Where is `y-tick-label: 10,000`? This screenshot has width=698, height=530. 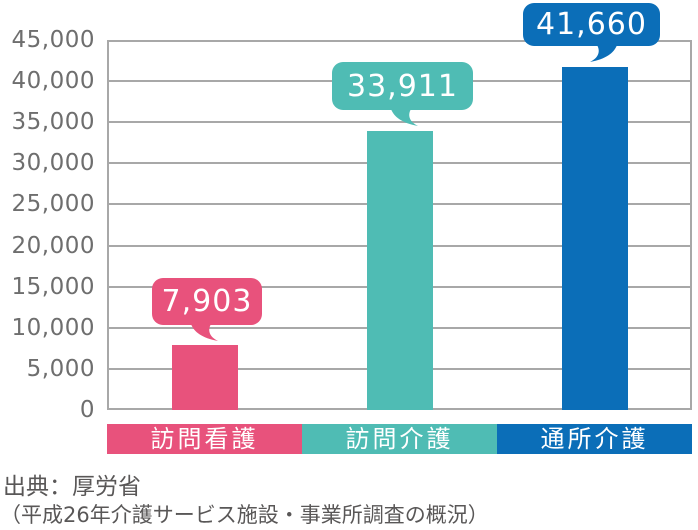
y-tick-label: 10,000 is located at coordinates (53, 327).